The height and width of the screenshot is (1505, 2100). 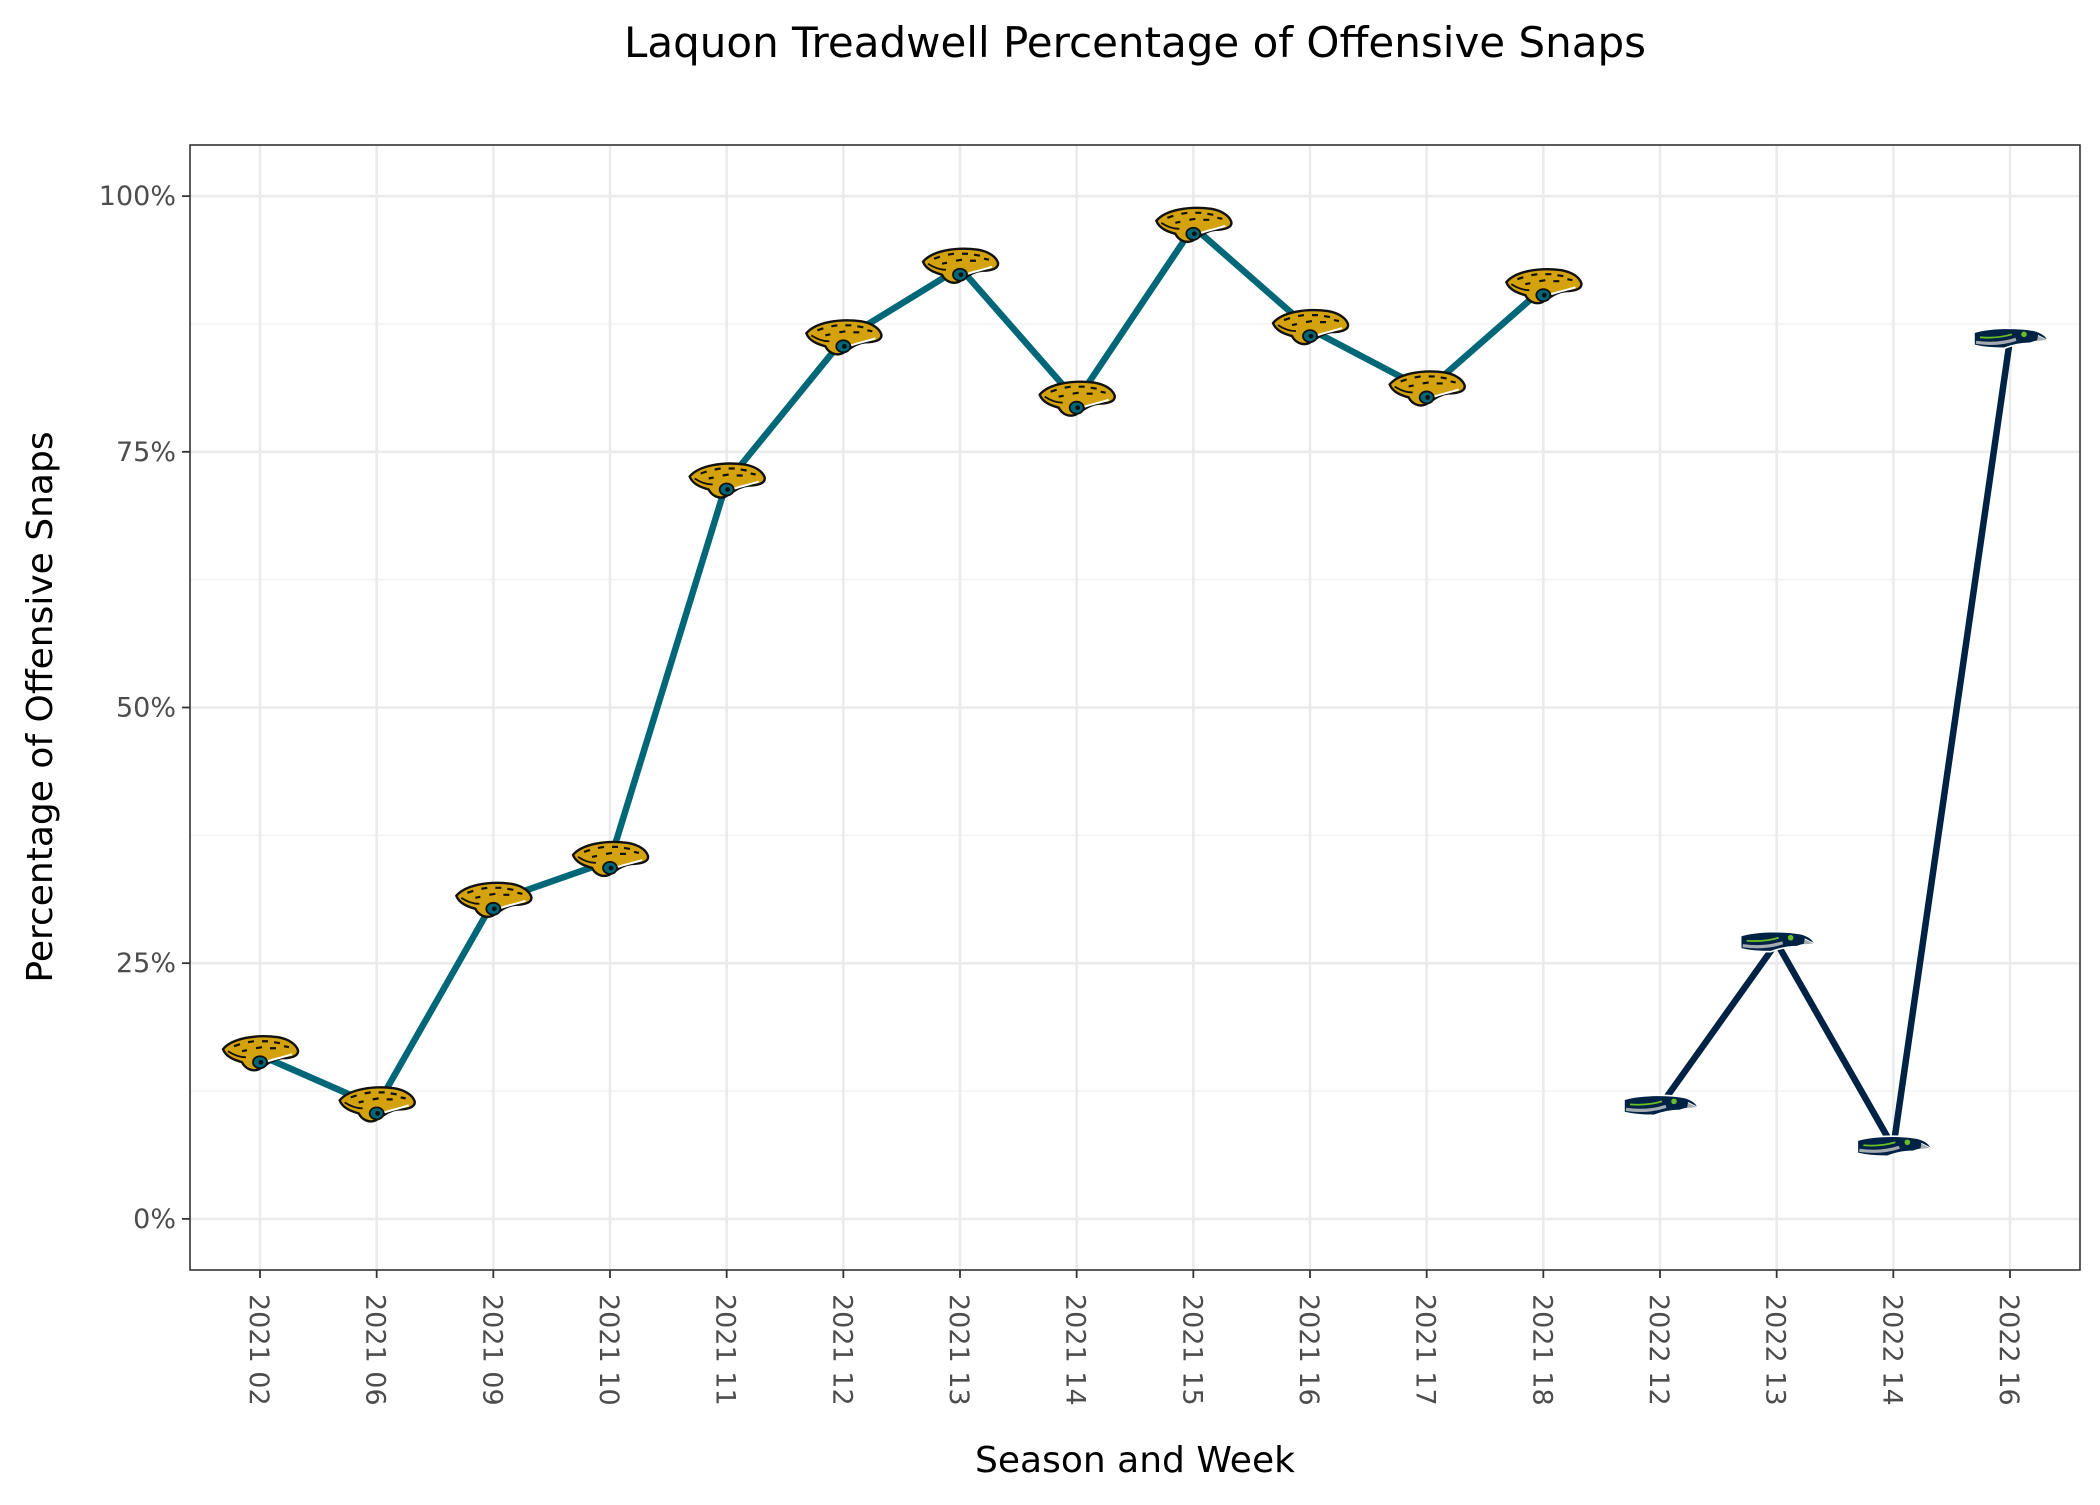 What do you see at coordinates (146, 452) in the screenshot?
I see `y-tick-label: 75%` at bounding box center [146, 452].